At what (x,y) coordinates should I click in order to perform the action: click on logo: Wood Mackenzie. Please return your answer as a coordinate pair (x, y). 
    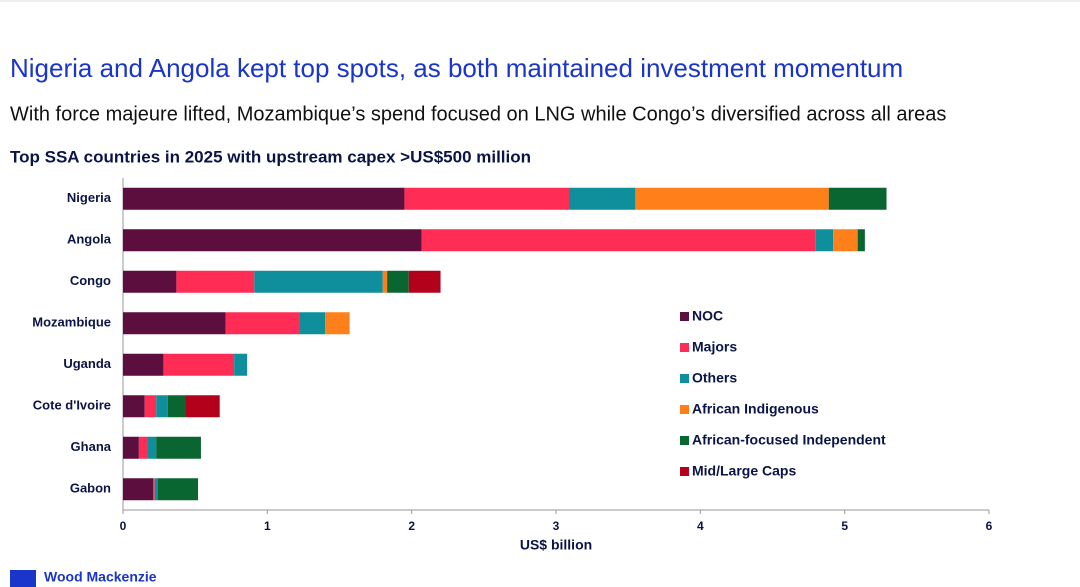
    Looking at the image, I should click on (100, 577).